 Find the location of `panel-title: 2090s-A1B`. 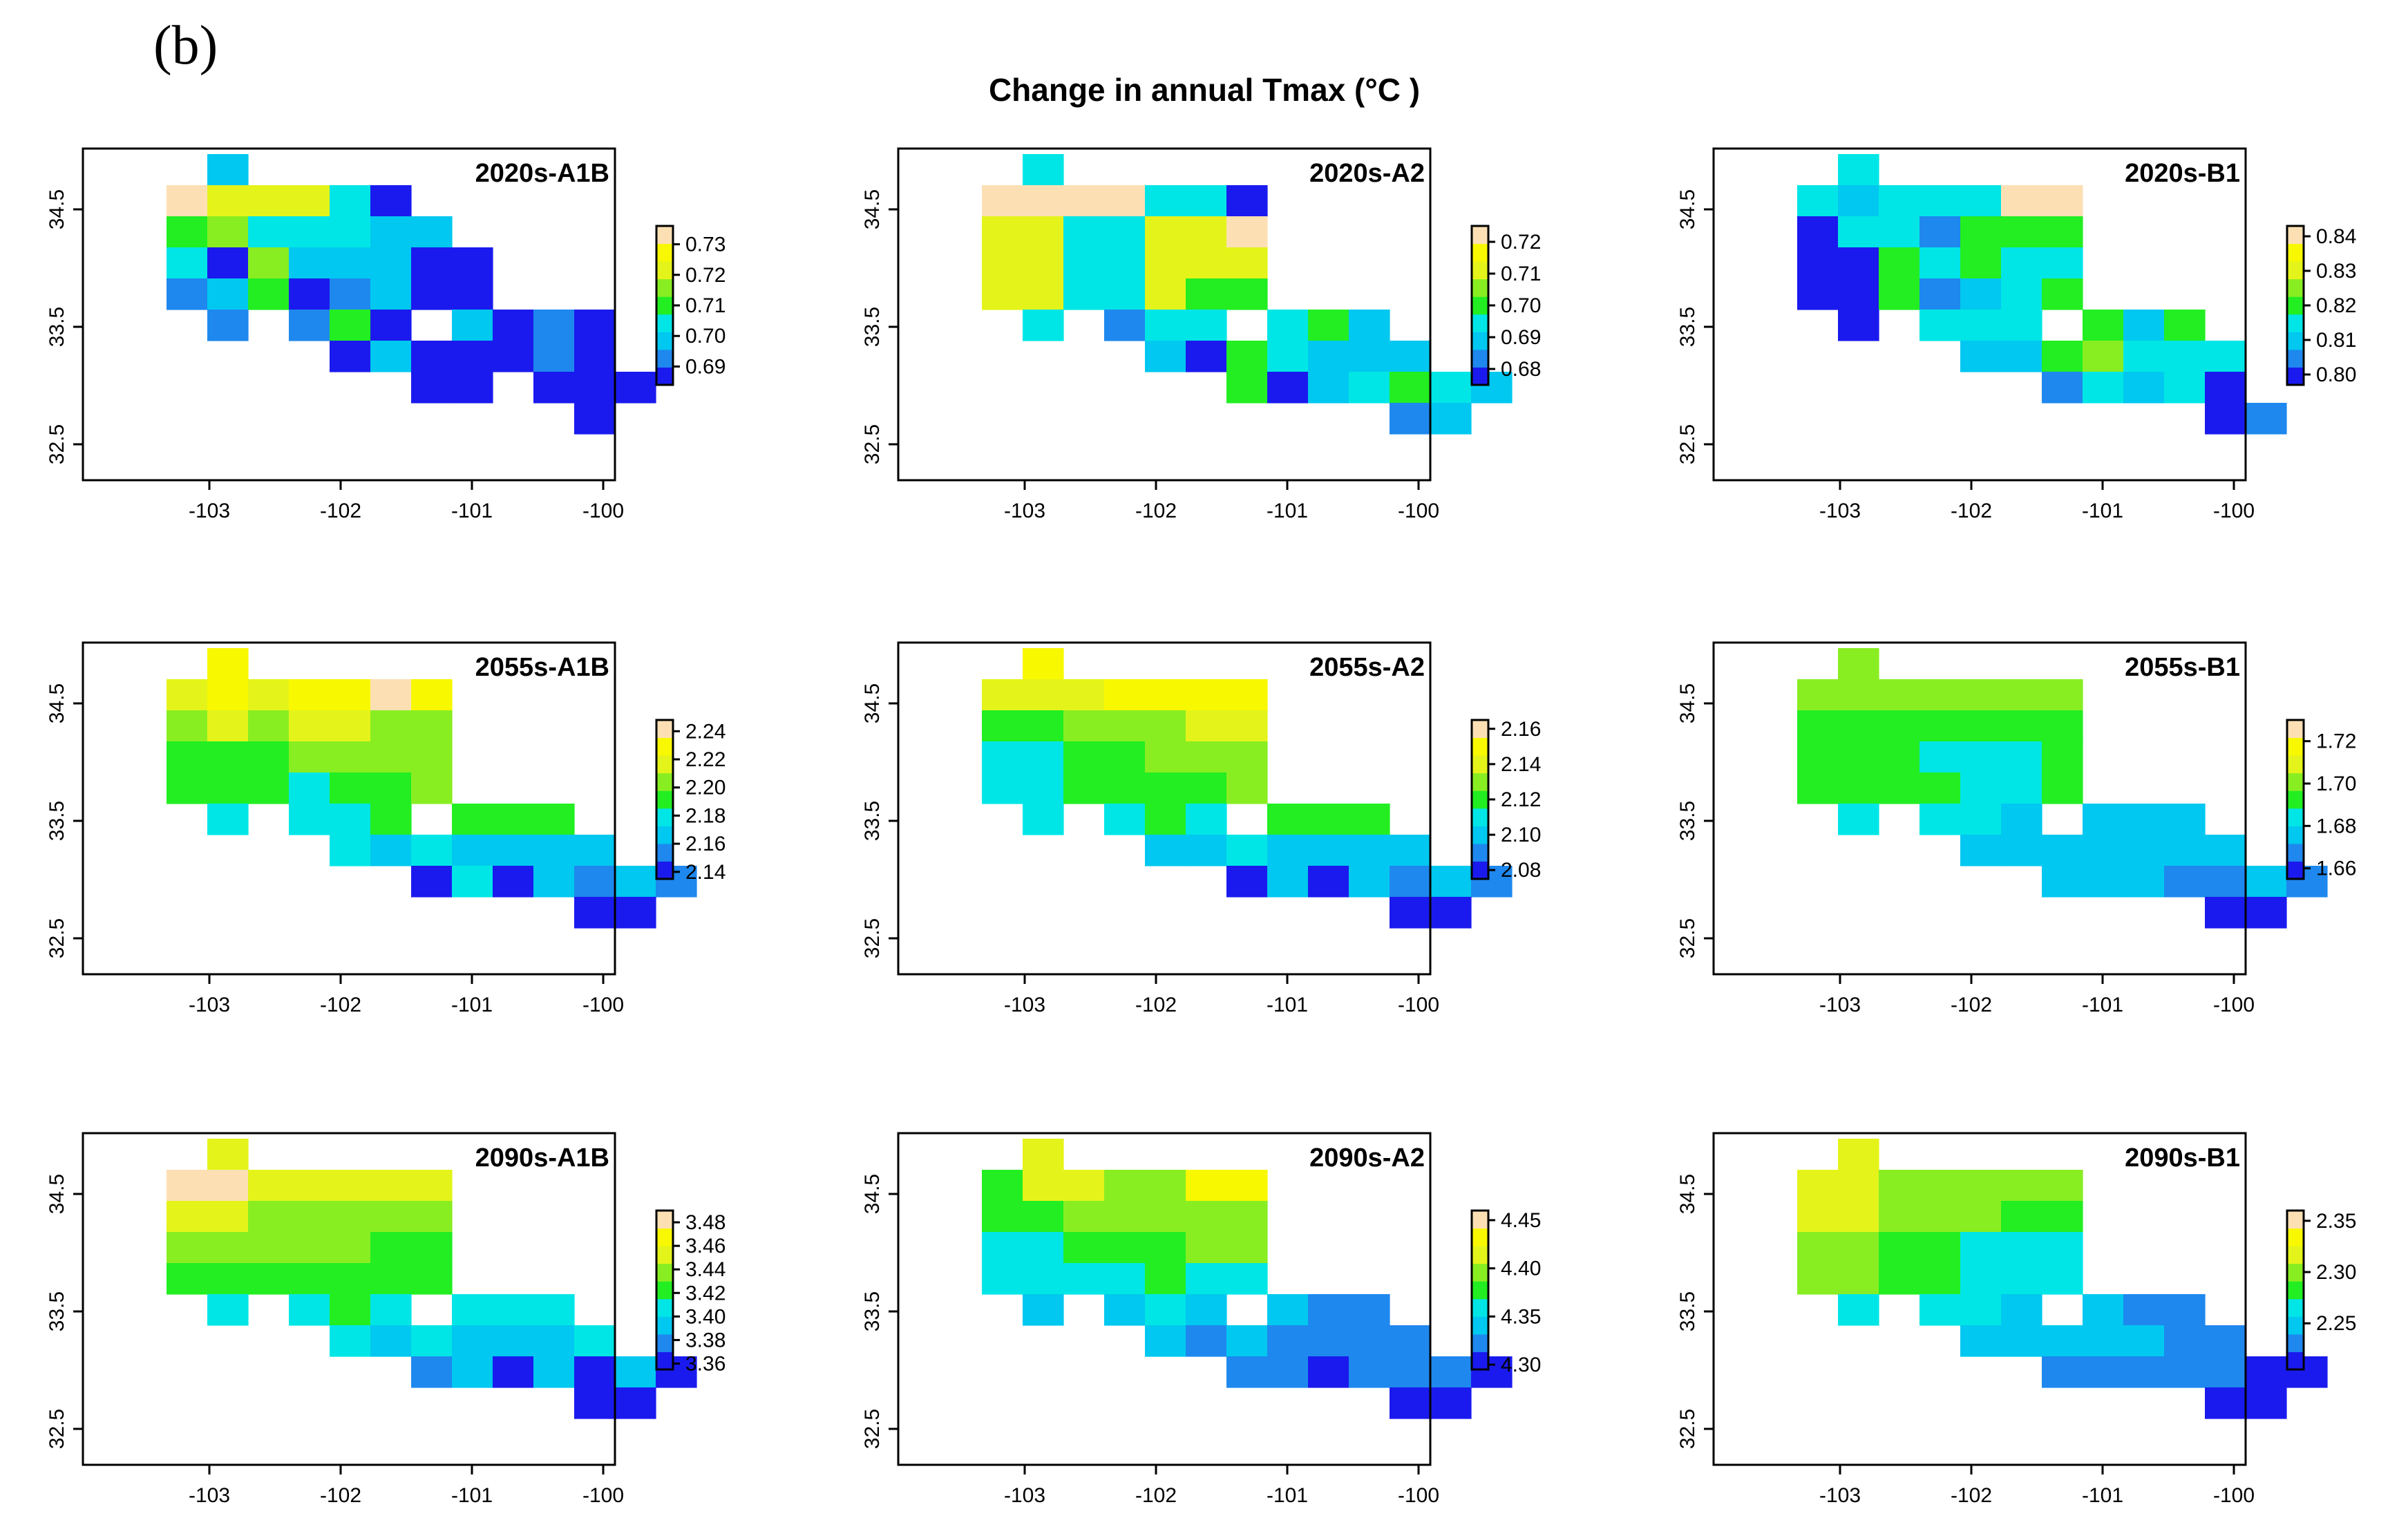

panel-title: 2090s-A1B is located at coordinates (542, 1158).